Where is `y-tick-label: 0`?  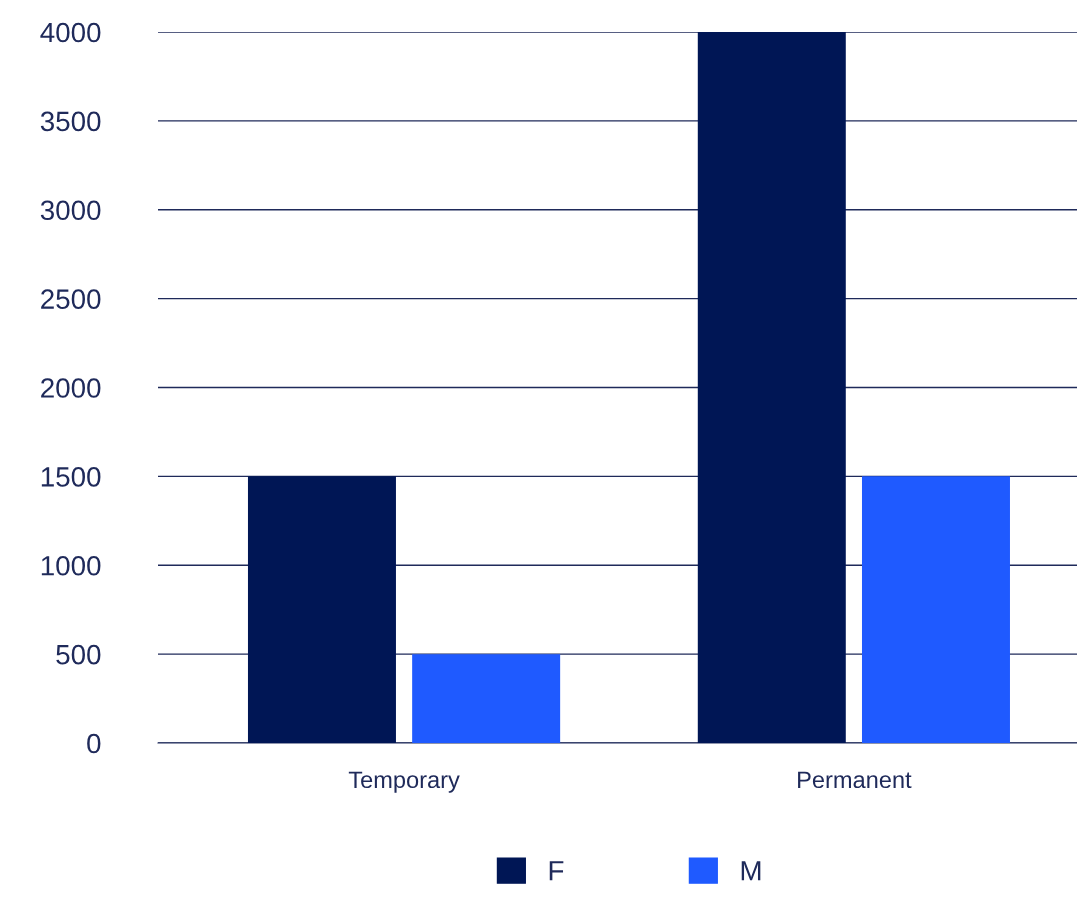
y-tick-label: 0 is located at coordinates (94, 743).